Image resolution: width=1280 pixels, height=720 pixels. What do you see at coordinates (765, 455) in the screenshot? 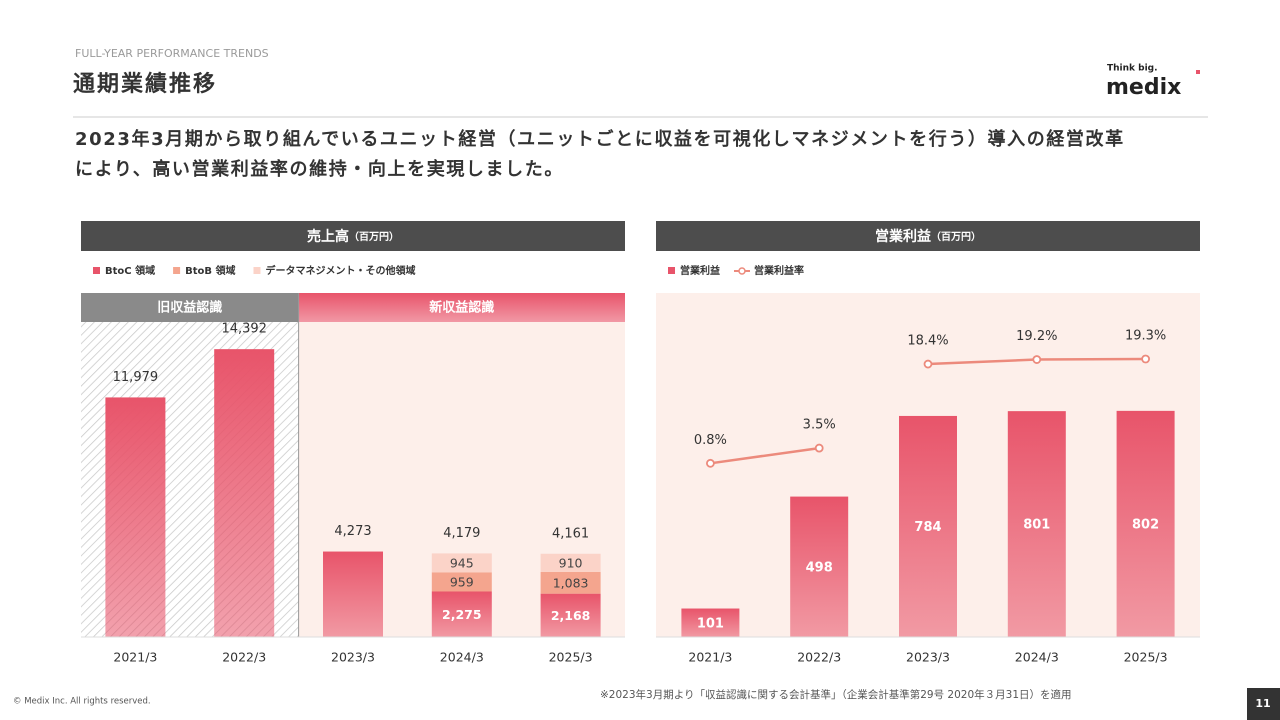
I see `rate-line` at bounding box center [765, 455].